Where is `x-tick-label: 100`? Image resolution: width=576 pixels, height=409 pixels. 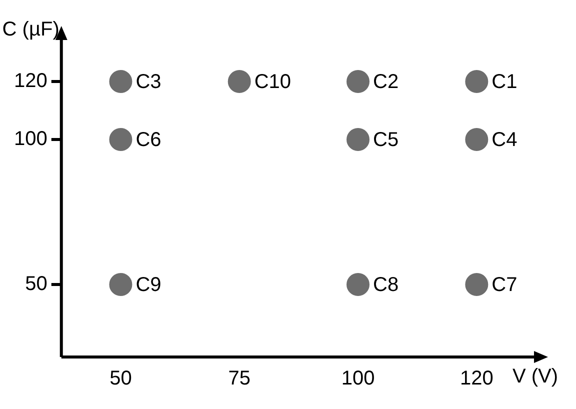
x-tick-label: 100 is located at coordinates (358, 379).